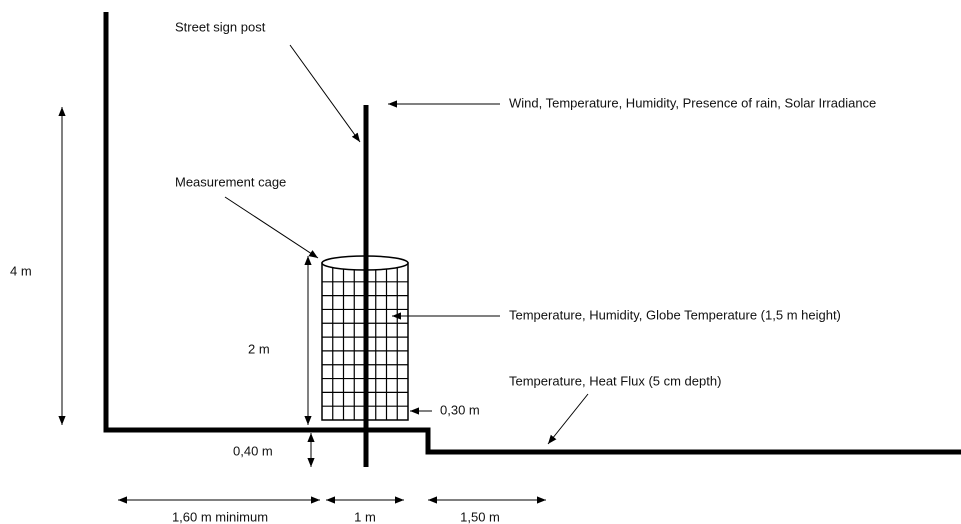 The height and width of the screenshot is (524, 961). What do you see at coordinates (480, 516) in the screenshot?
I see `dimension-label: 1,50 m` at bounding box center [480, 516].